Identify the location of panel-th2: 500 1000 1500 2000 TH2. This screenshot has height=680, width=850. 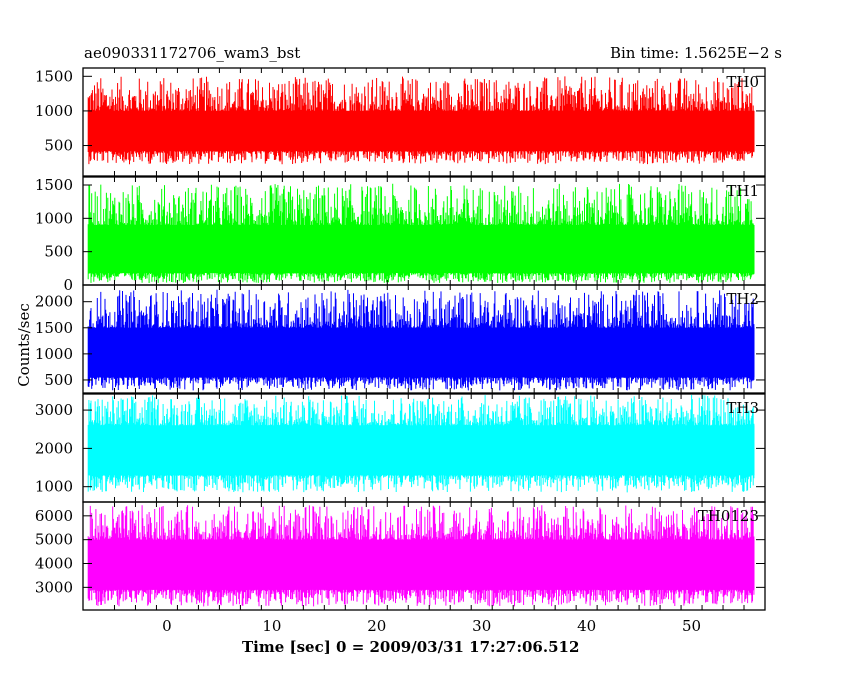
(400, 339).